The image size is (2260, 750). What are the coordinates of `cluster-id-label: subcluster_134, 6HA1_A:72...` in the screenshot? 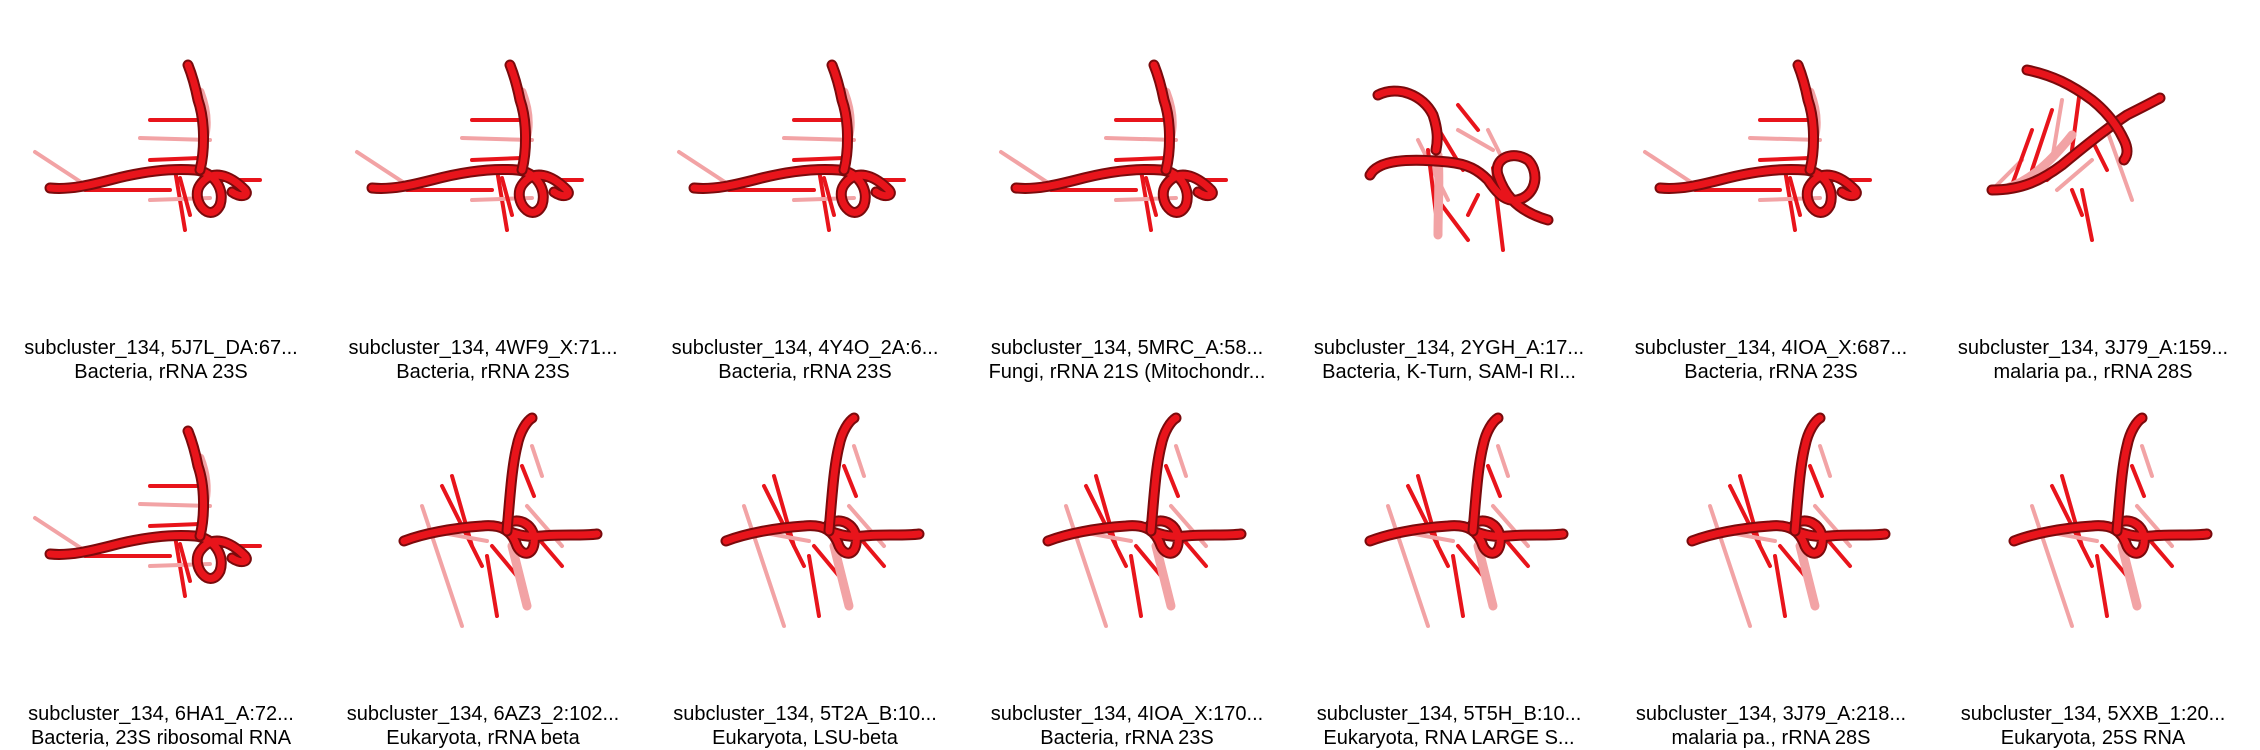 It's located at (161, 714).